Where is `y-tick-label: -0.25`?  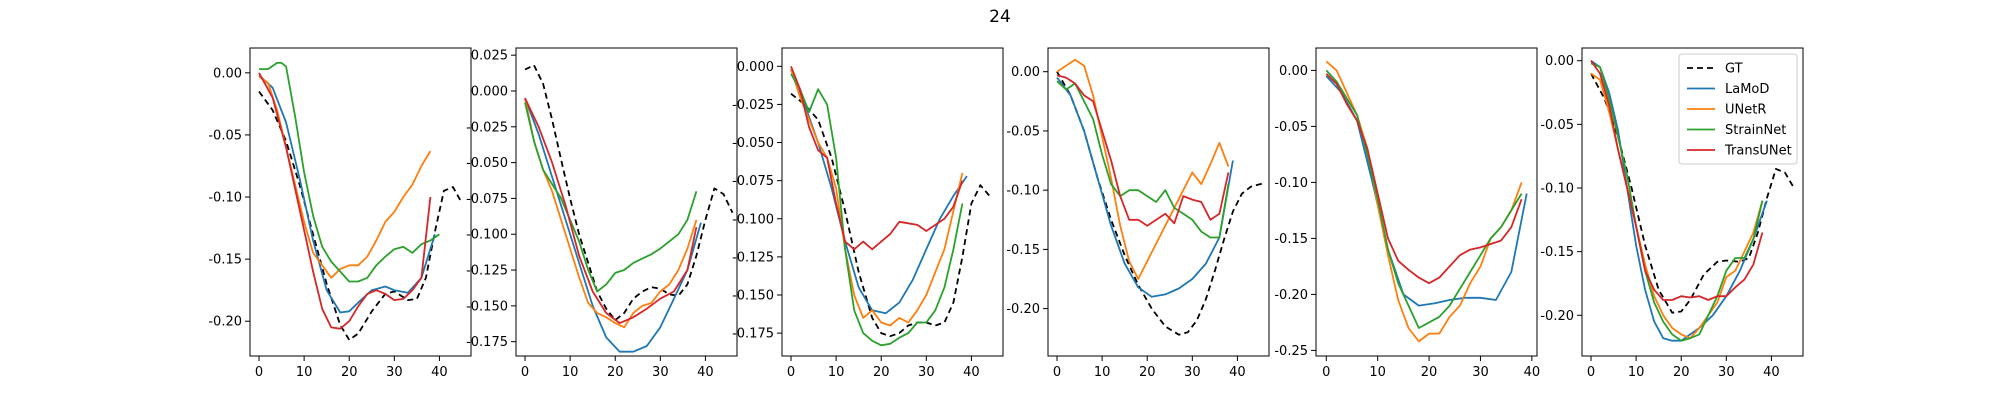 y-tick-label: -0.25 is located at coordinates (1291, 351).